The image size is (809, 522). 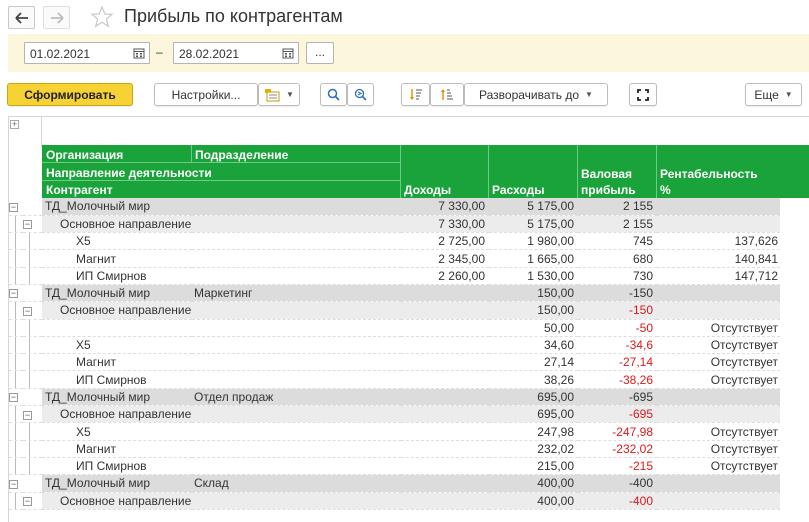 I want to click on table-row: Х5 247,98 -247,98 Отсутствует, so click(x=394, y=431).